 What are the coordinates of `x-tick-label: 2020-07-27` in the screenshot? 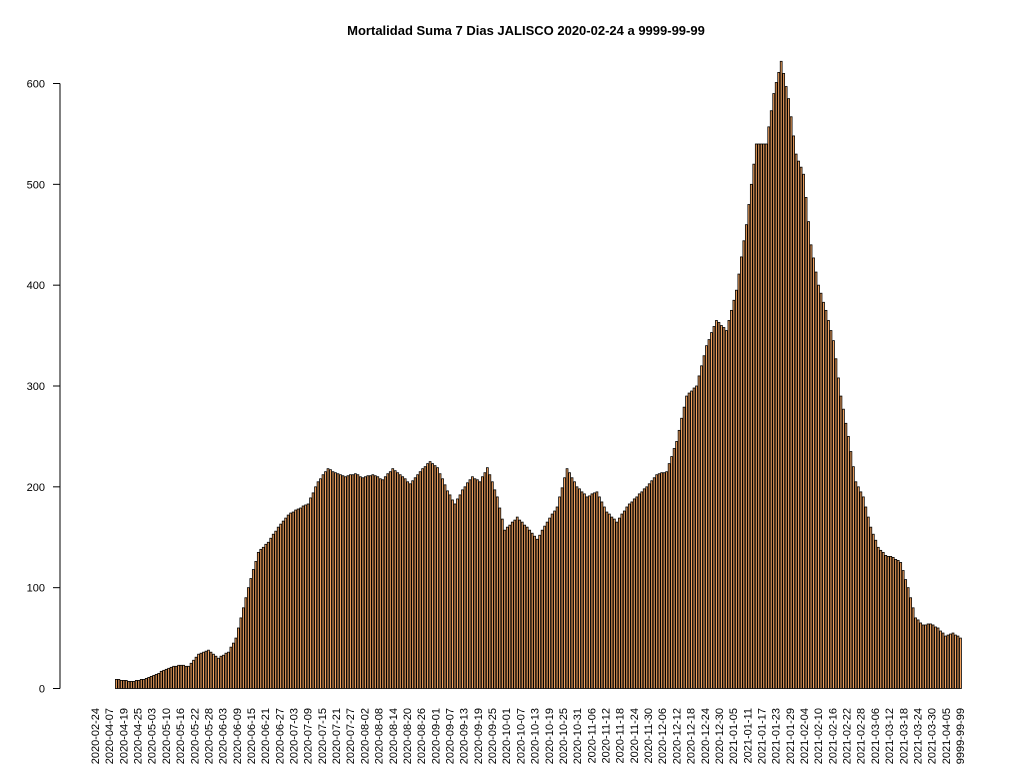 It's located at (351, 736).